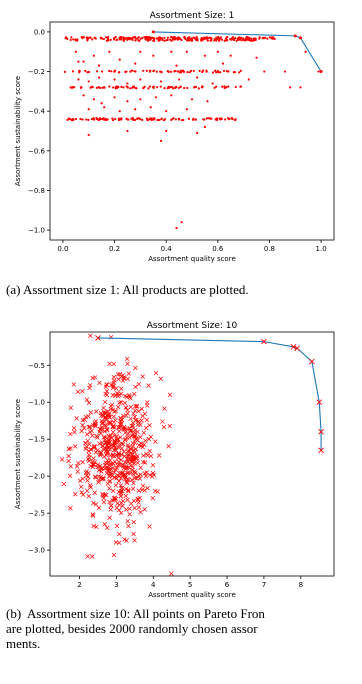 The width and height of the screenshot is (362, 684). What do you see at coordinates (167, 249) in the screenshot?
I see `x-tick-label: 0.4` at bounding box center [167, 249].